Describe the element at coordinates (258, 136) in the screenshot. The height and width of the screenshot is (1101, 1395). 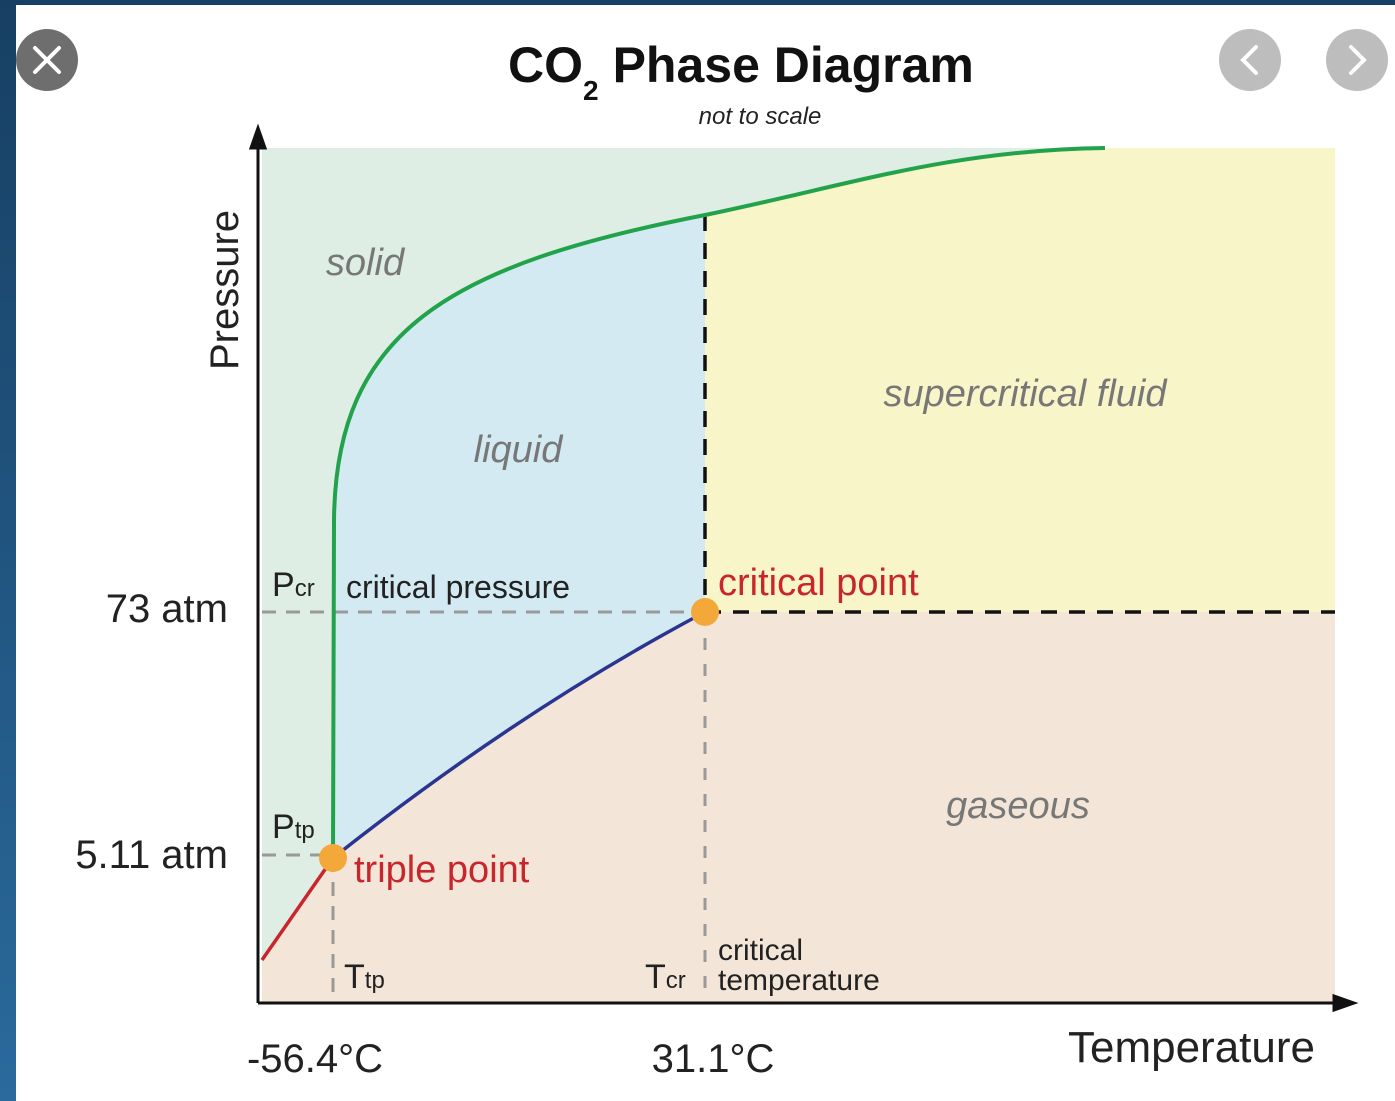
I see `y-arrow` at that location.